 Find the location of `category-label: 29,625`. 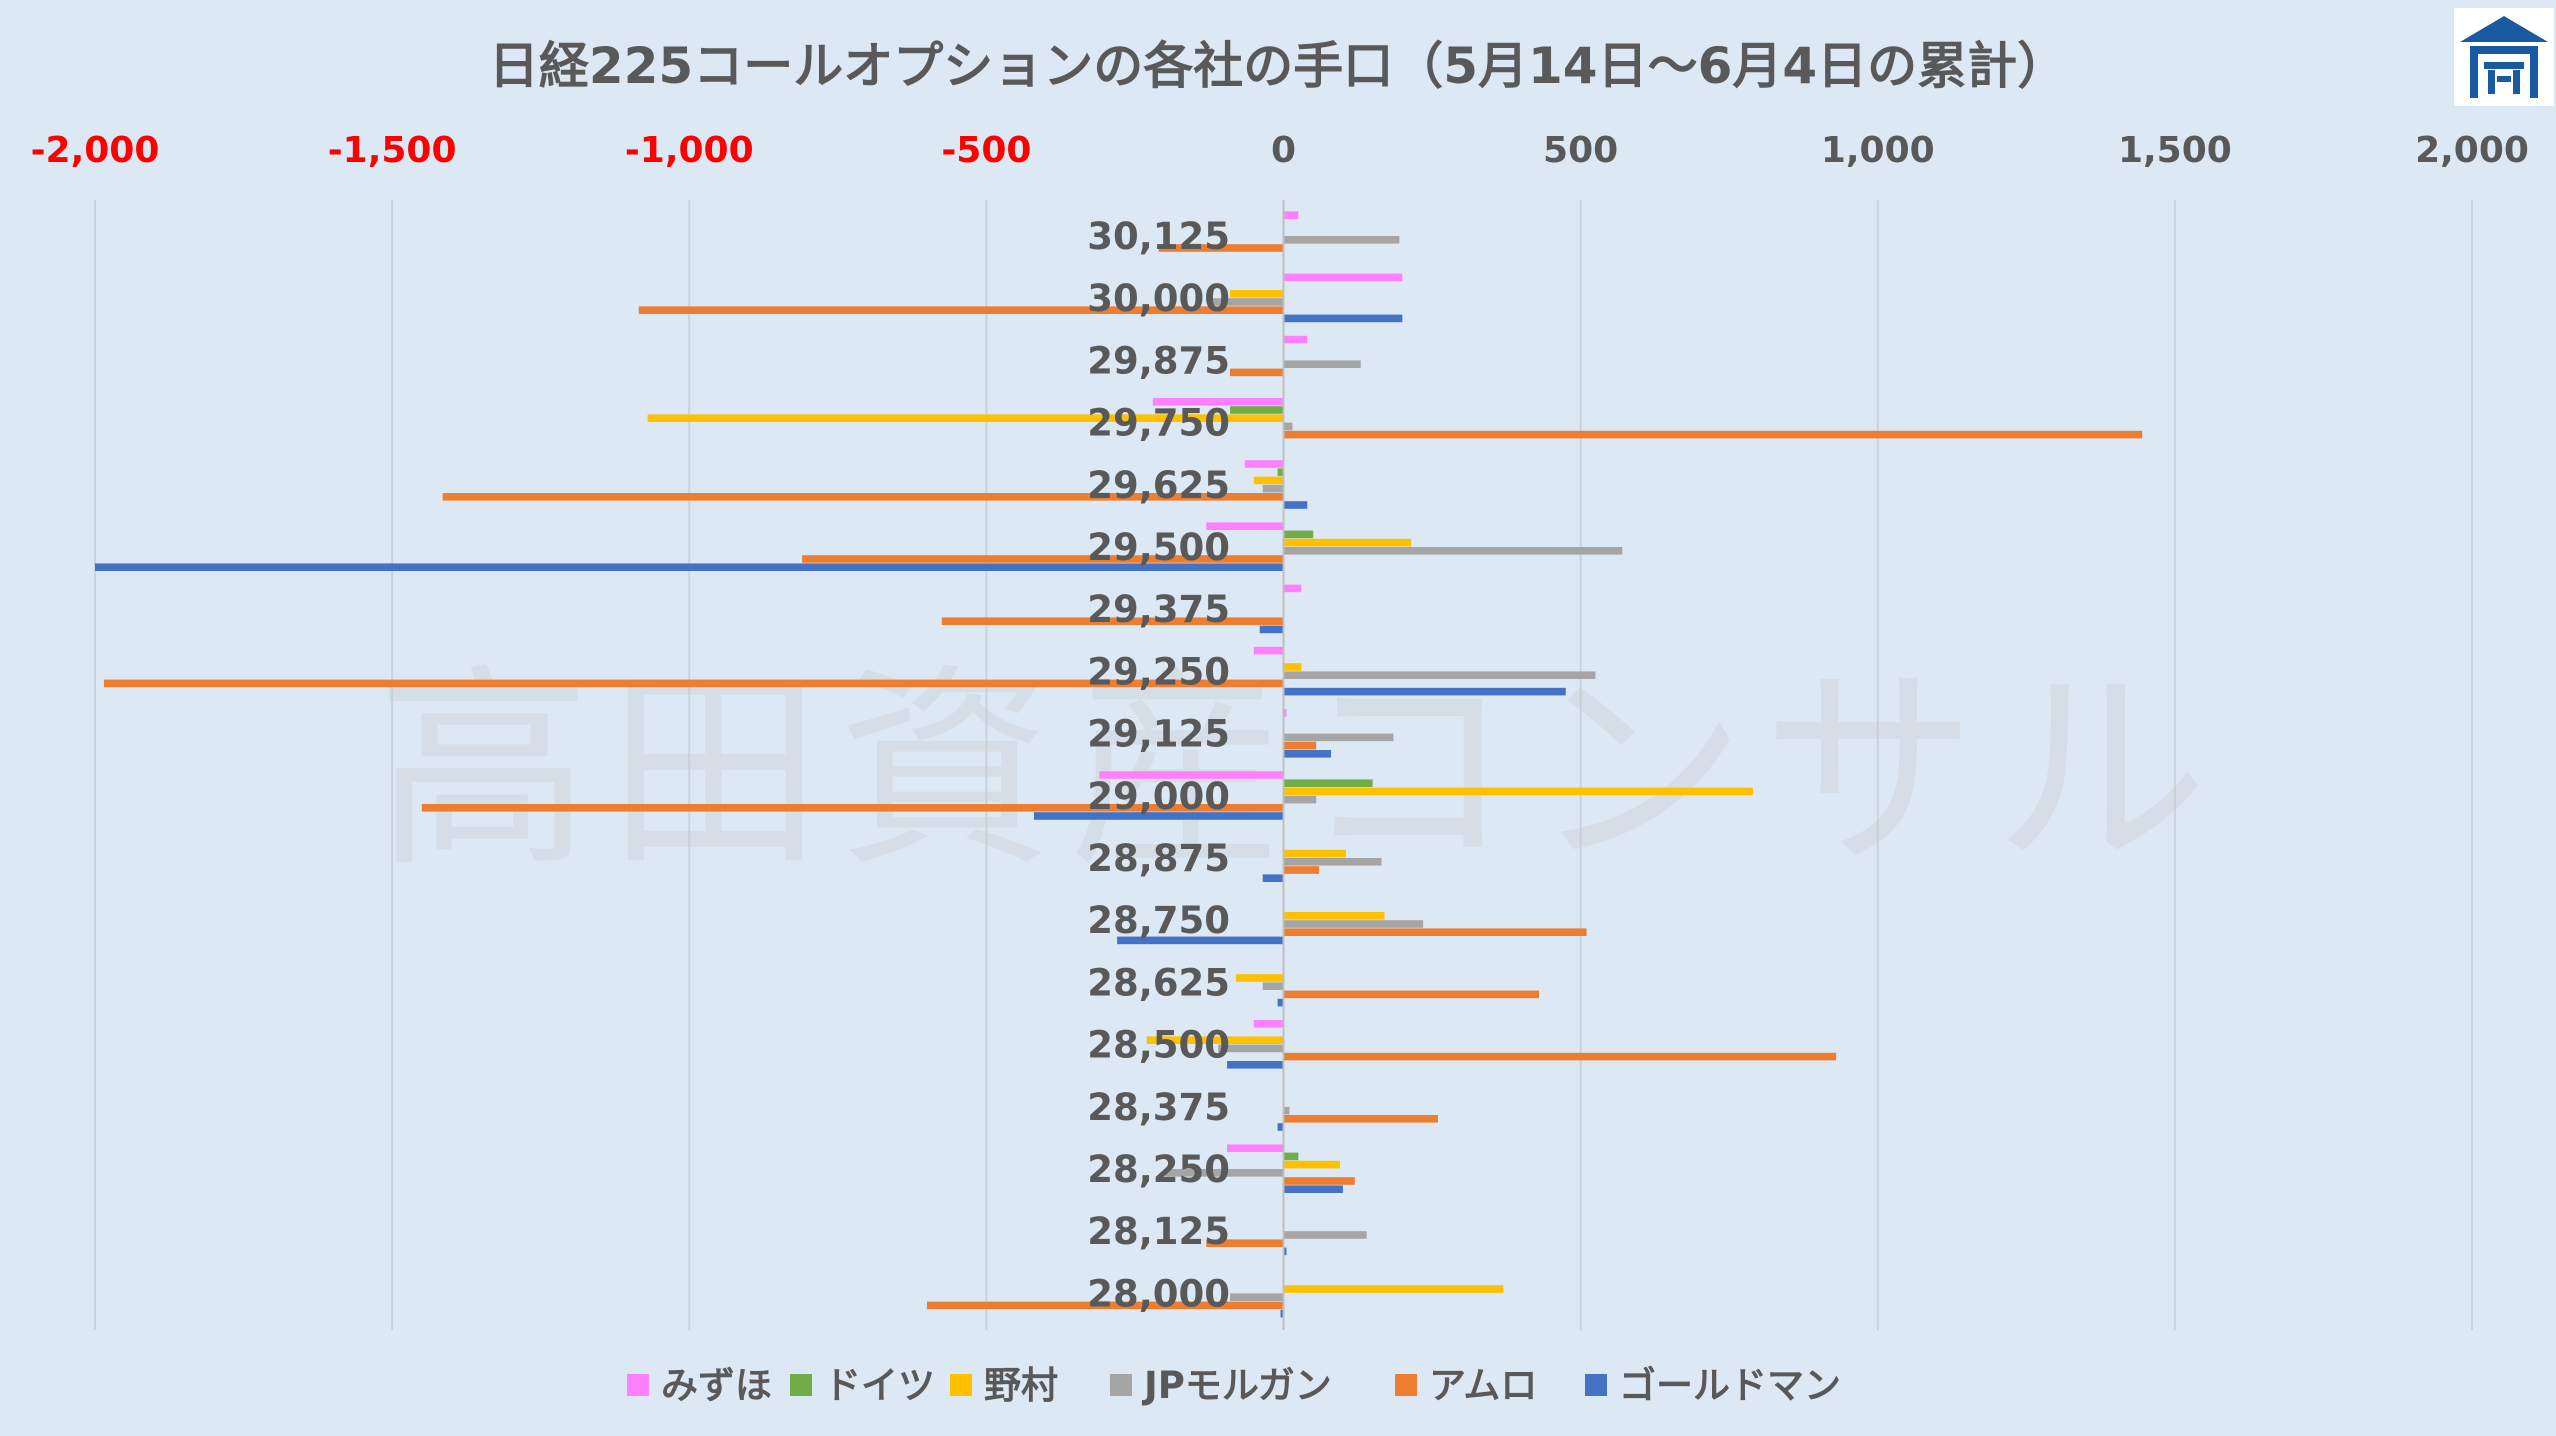

category-label: 29,625 is located at coordinates (1158, 485).